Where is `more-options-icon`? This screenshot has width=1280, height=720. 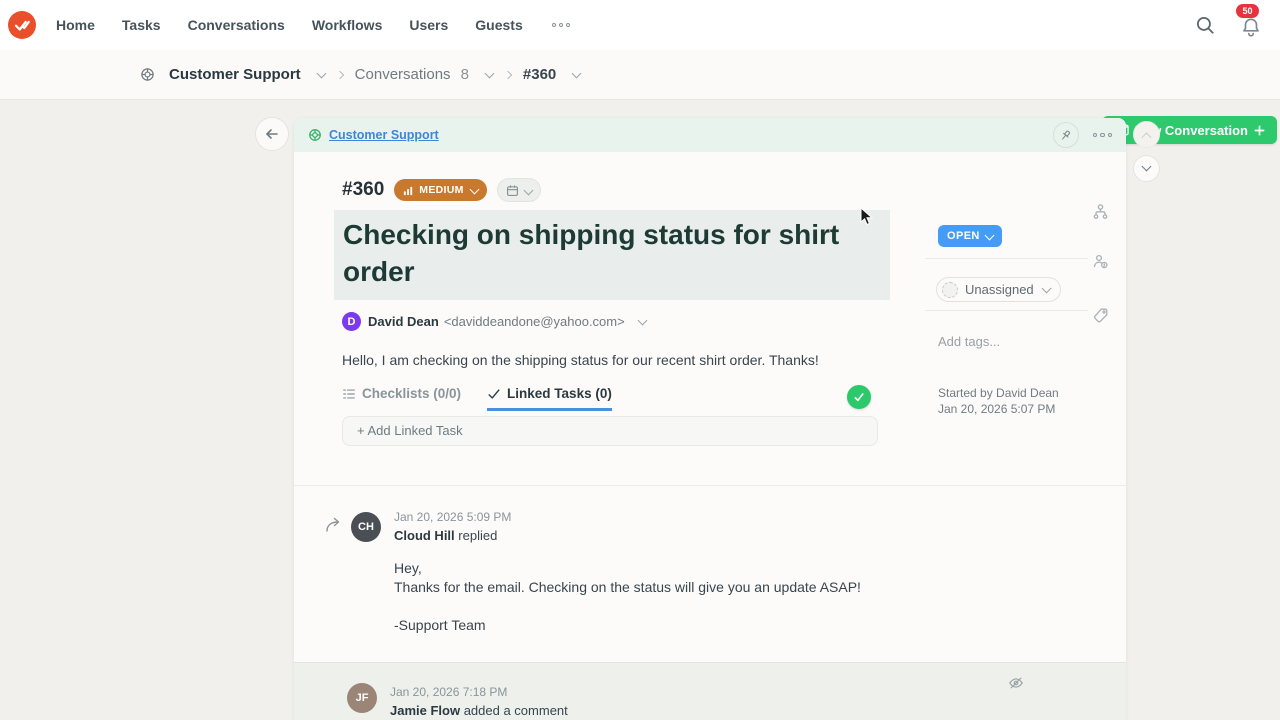 more-options-icon is located at coordinates (1102, 135).